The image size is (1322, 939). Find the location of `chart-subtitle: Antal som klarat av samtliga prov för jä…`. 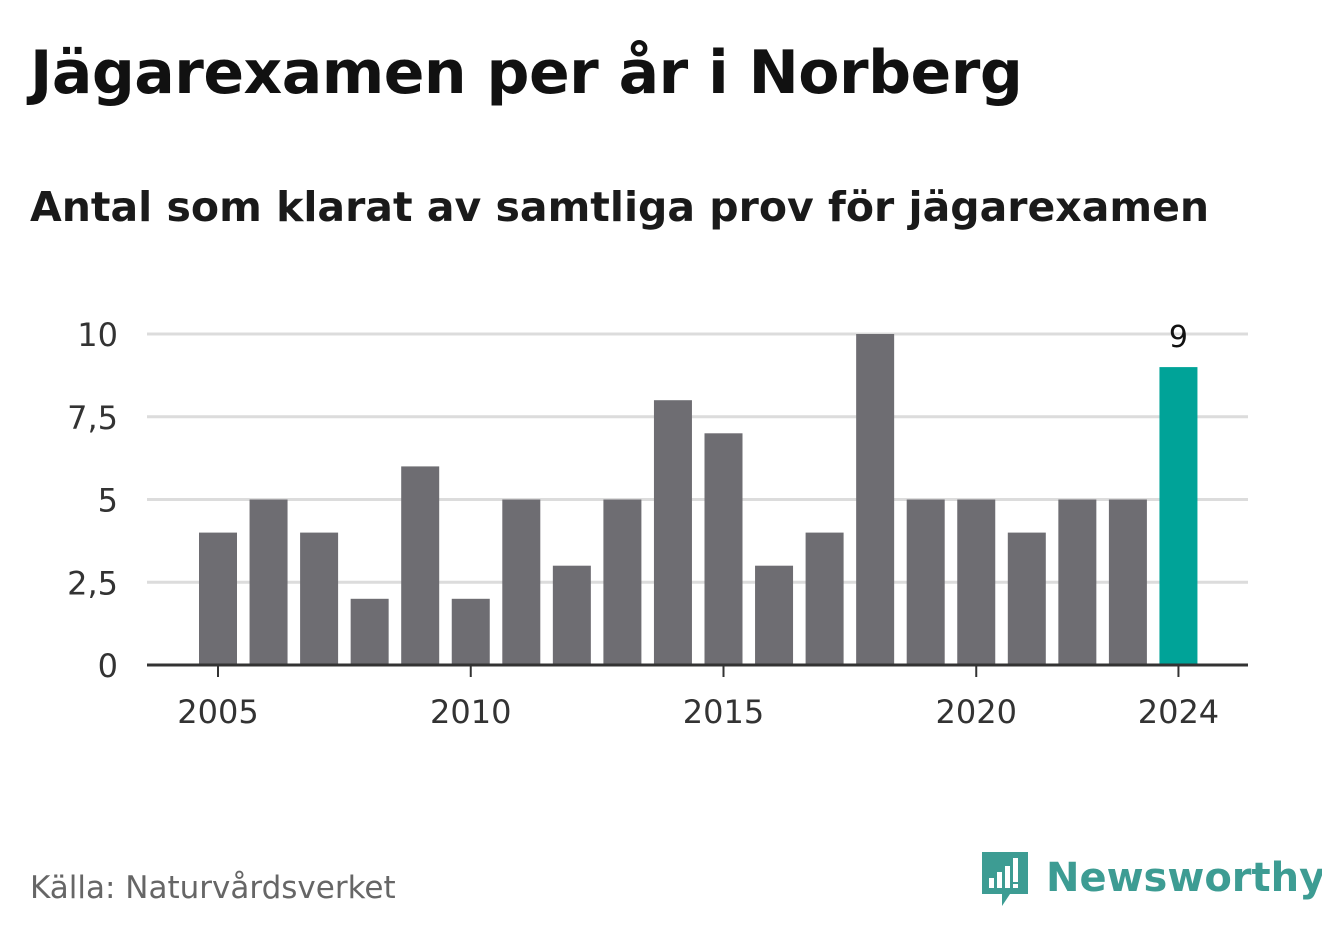

chart-subtitle: Antal som klarat av samtliga prov för jä… is located at coordinates (620, 207).